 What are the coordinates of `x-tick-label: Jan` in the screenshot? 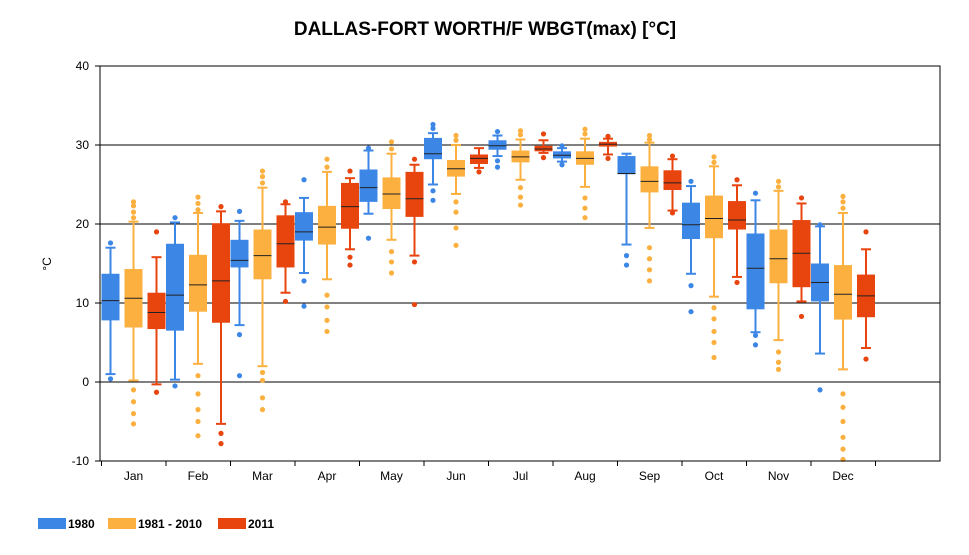 It's located at (133, 476).